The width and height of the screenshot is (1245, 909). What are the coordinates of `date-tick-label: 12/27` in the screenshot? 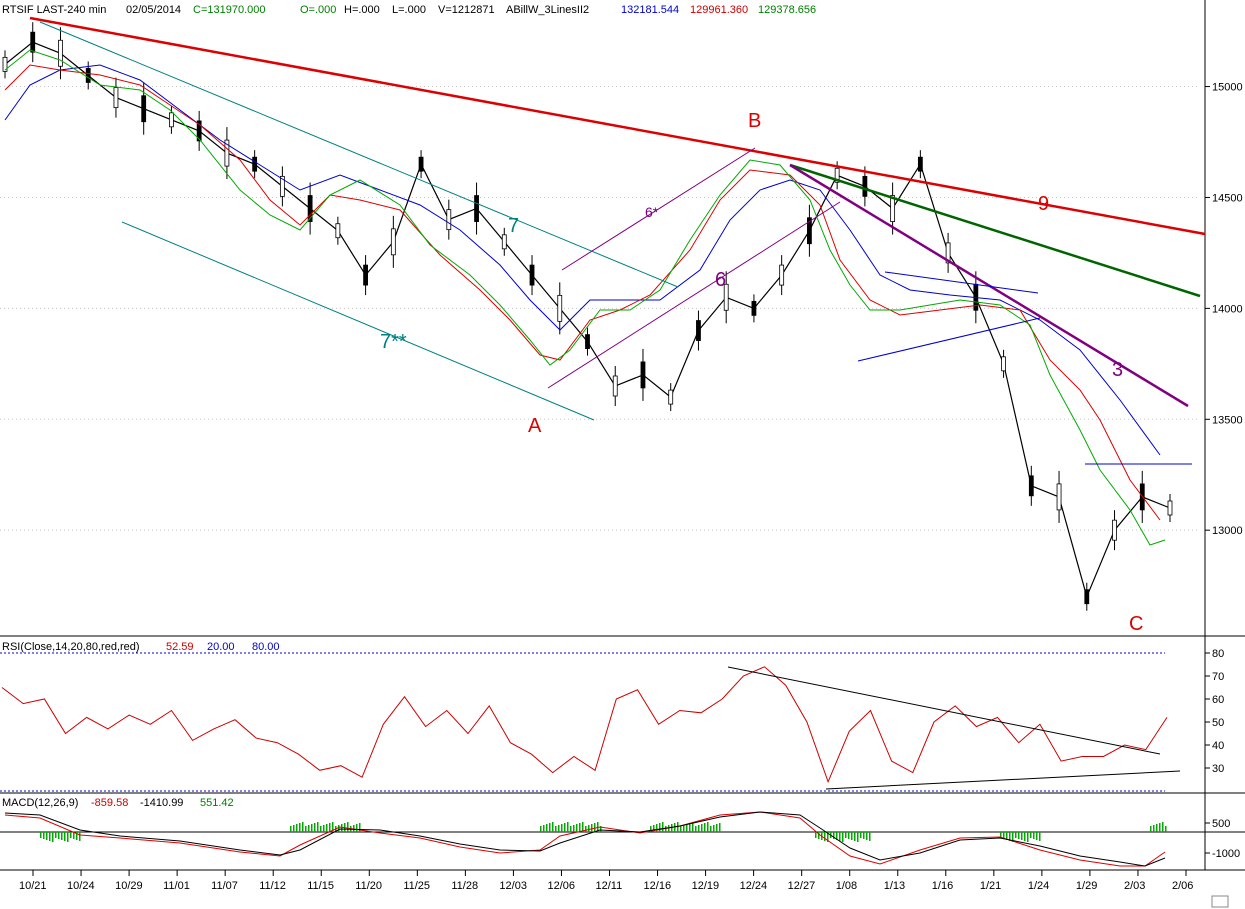 It's located at (802, 886).